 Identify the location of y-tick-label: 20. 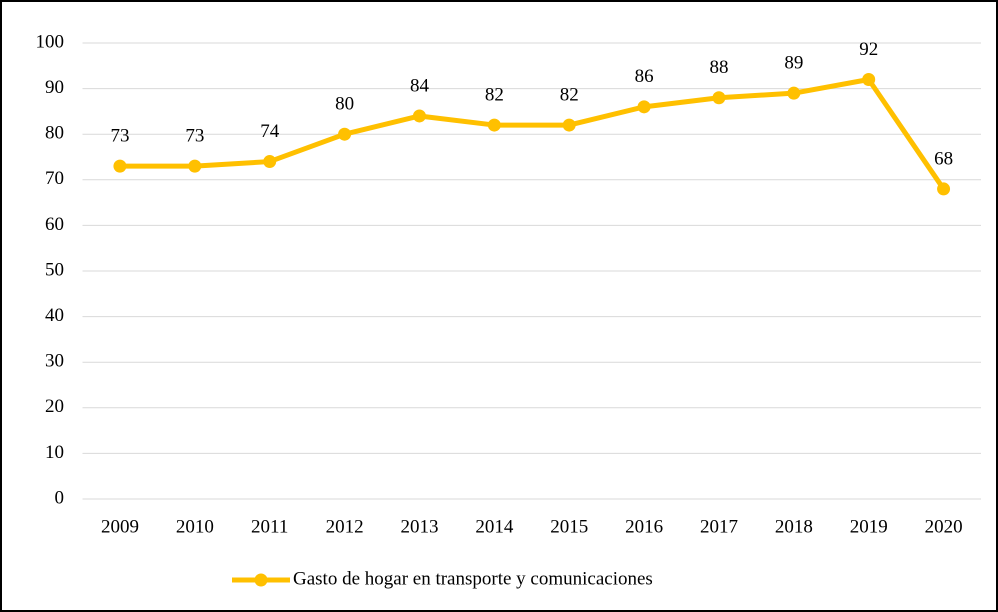
(54, 406).